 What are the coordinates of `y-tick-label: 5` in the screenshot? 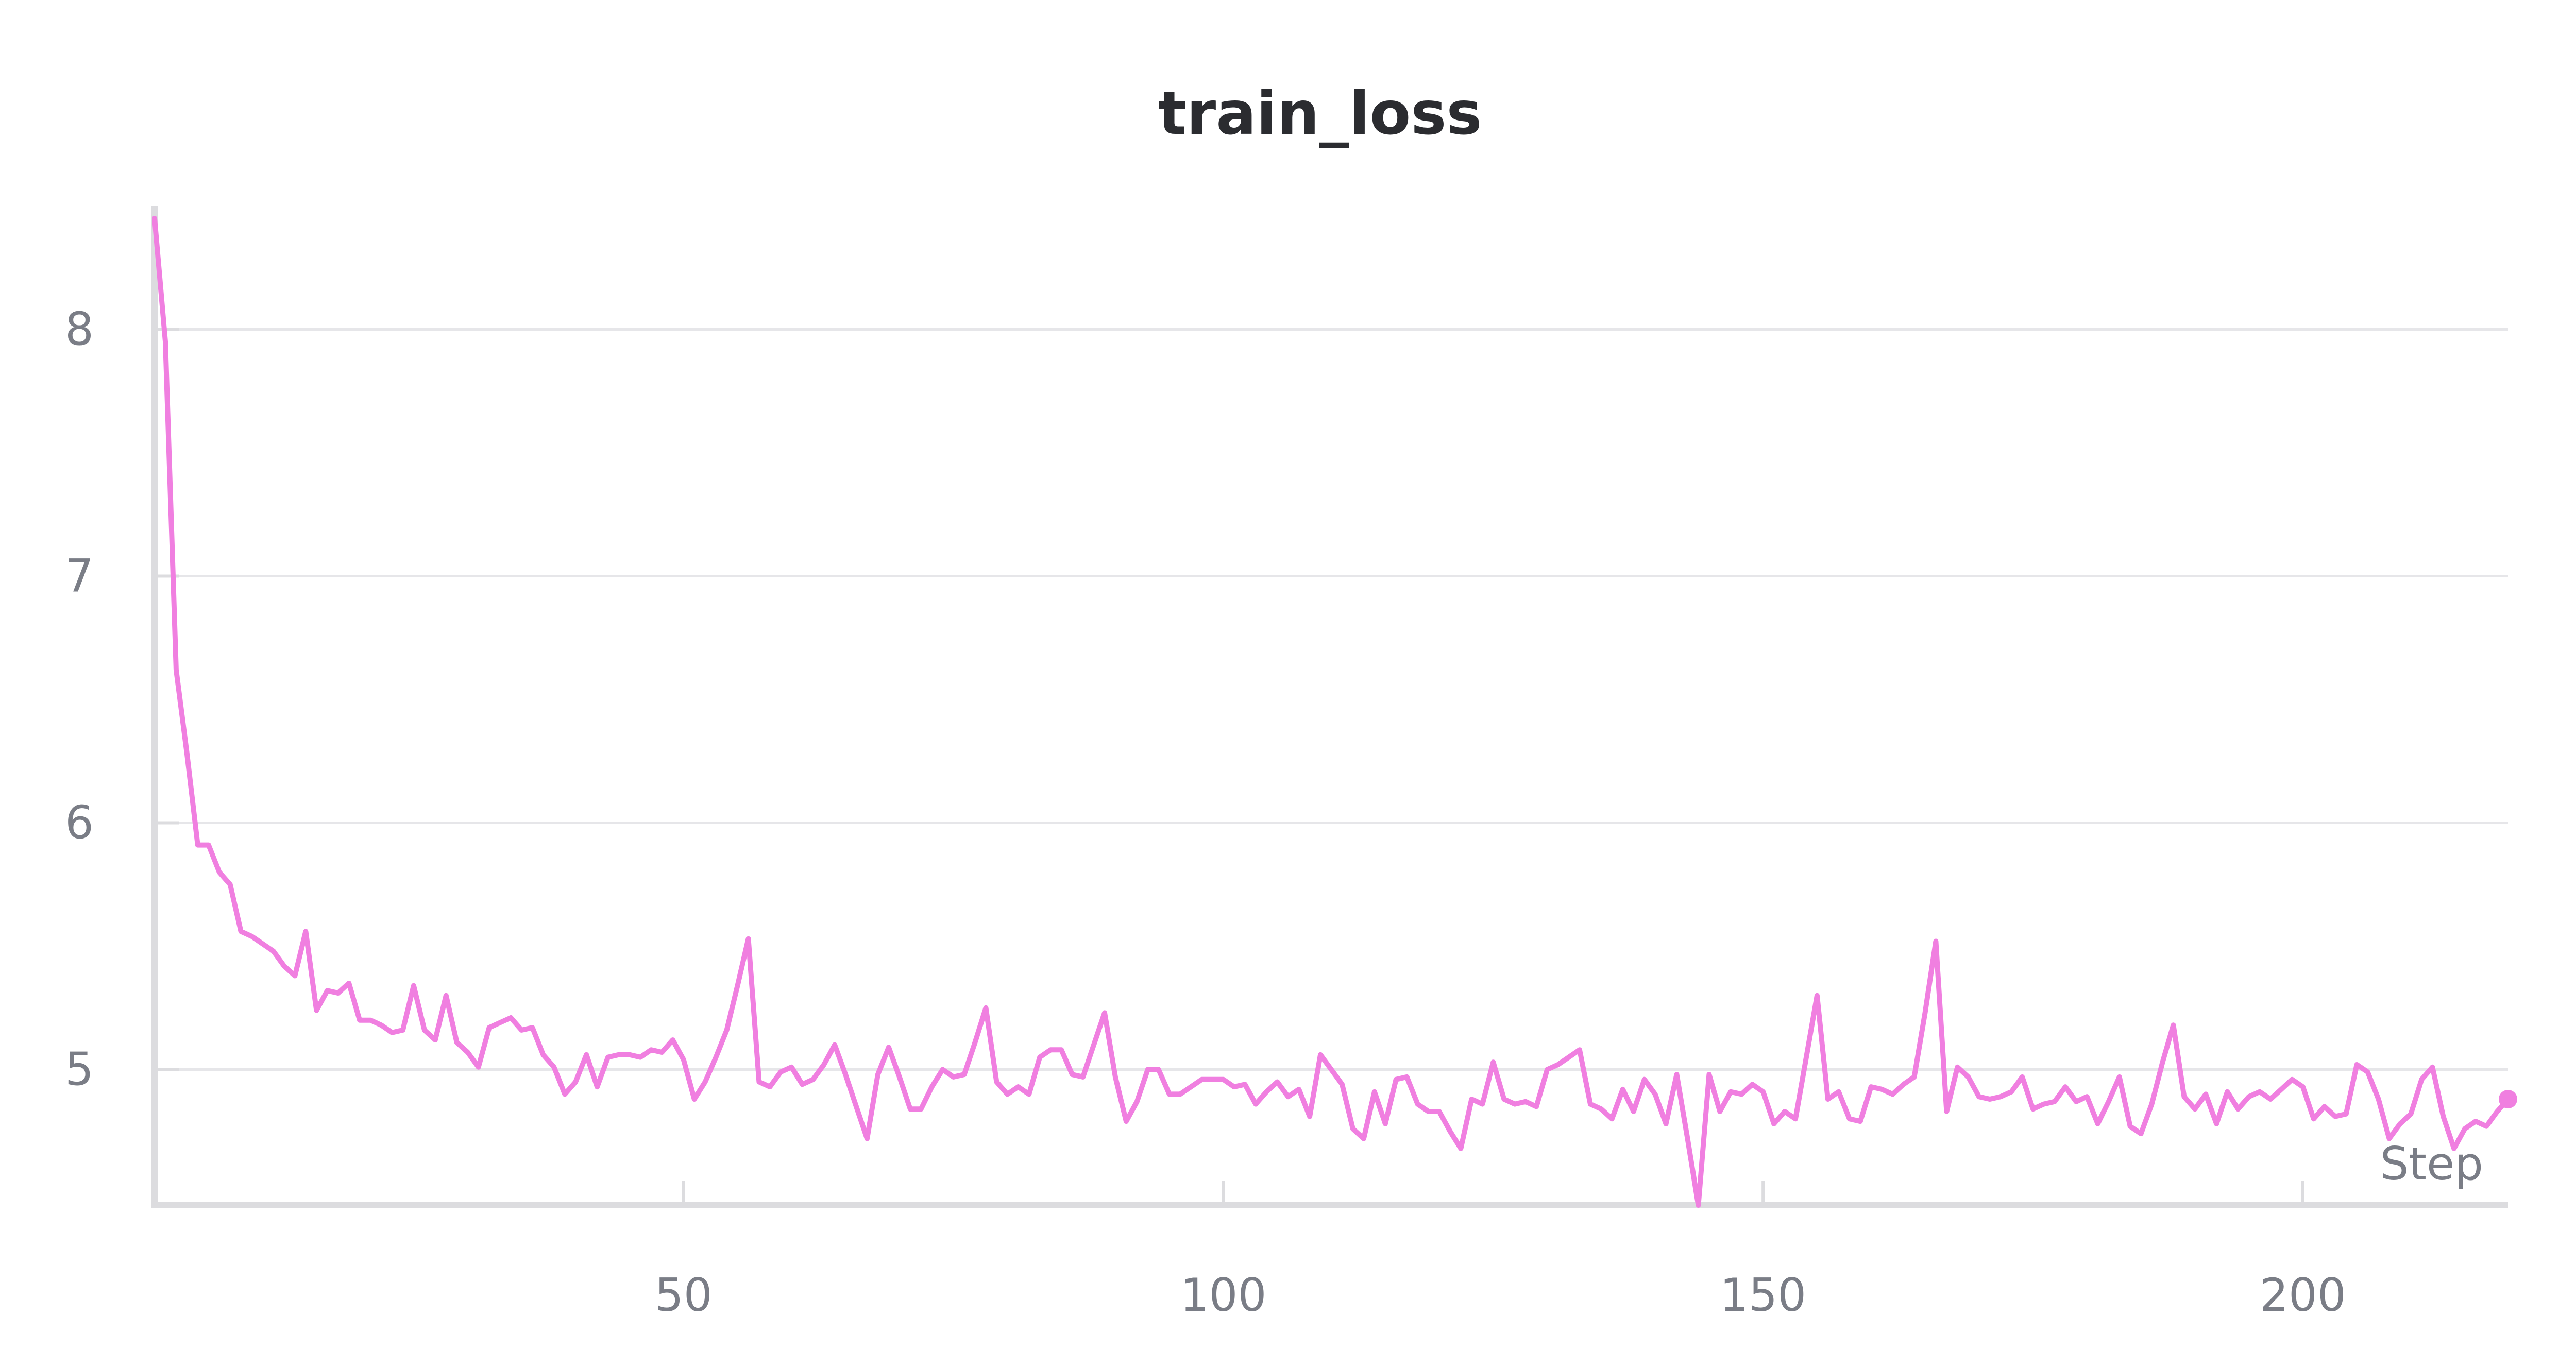 It's located at (79, 1069).